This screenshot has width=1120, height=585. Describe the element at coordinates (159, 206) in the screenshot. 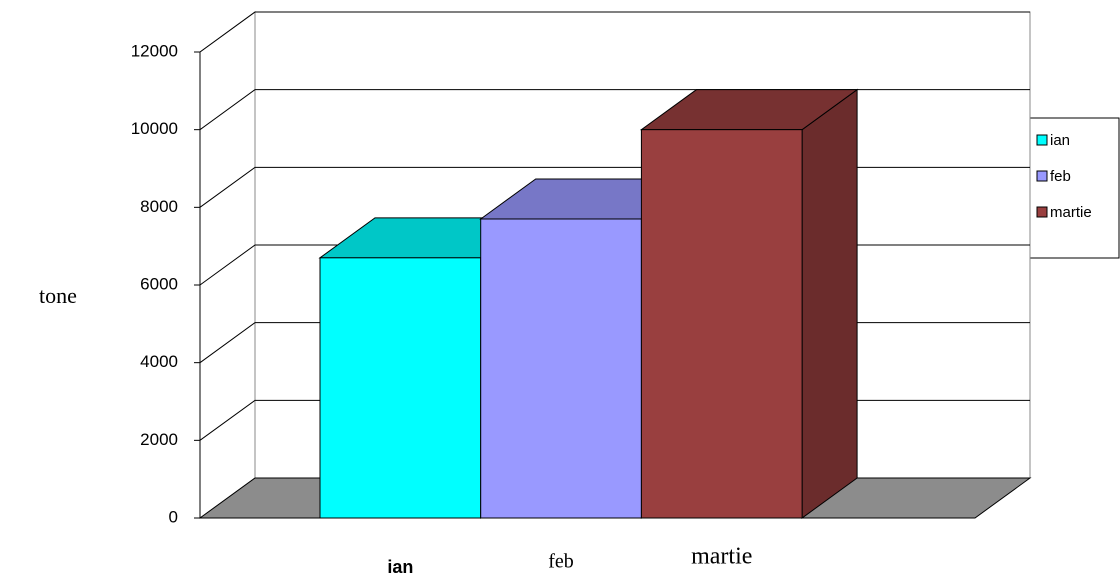

I see `y-tick-label: 8000` at that location.